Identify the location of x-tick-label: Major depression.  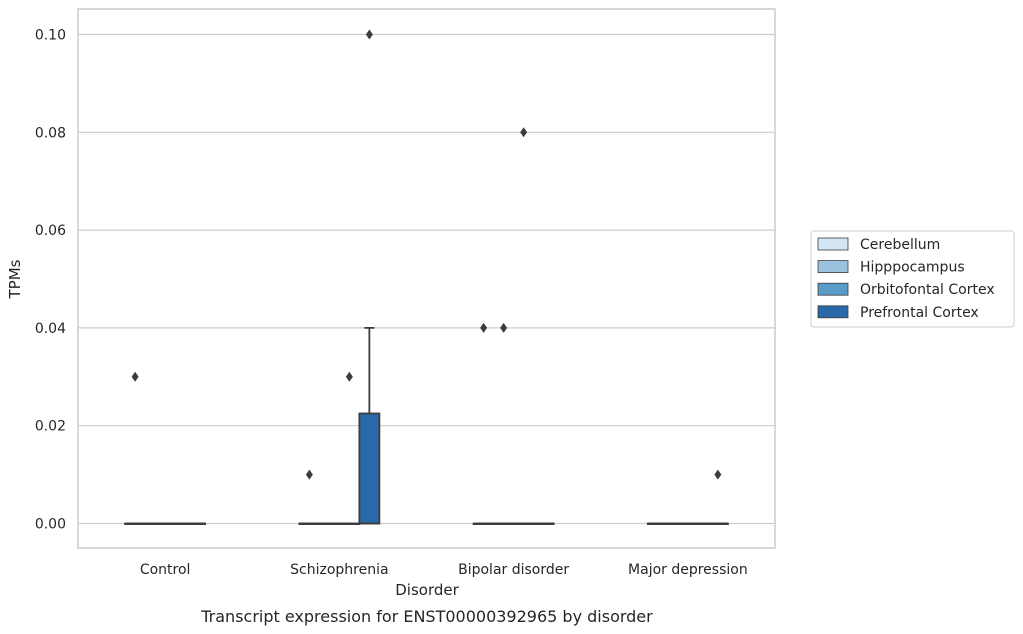
(688, 570).